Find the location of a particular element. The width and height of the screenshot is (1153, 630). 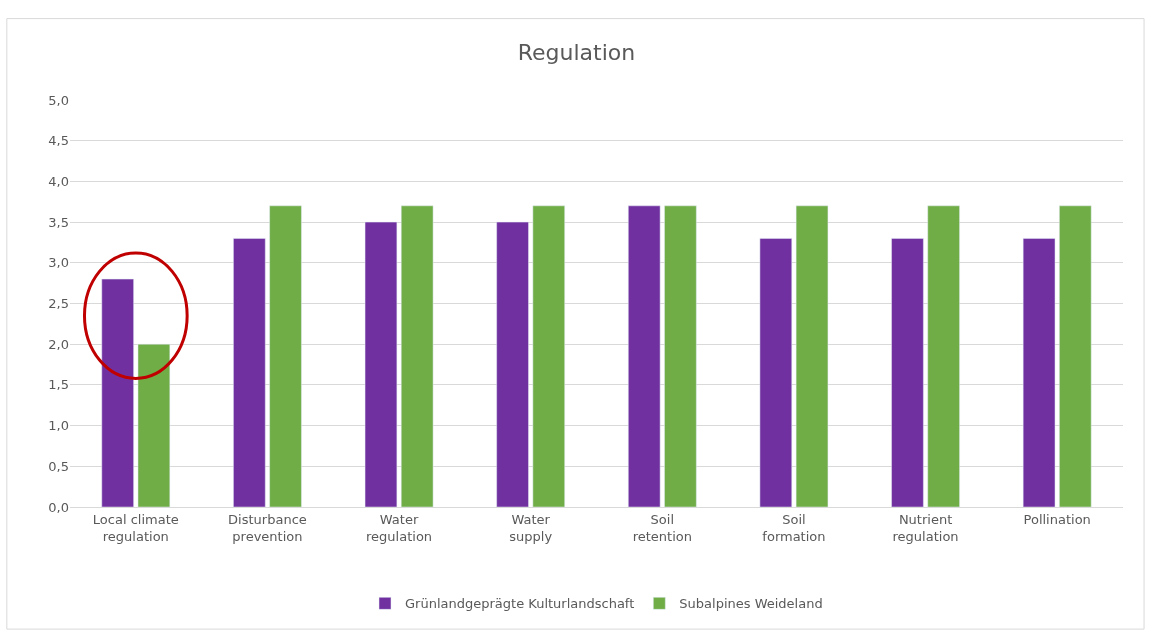

y-tick-label: 0,0 is located at coordinates (58, 507).